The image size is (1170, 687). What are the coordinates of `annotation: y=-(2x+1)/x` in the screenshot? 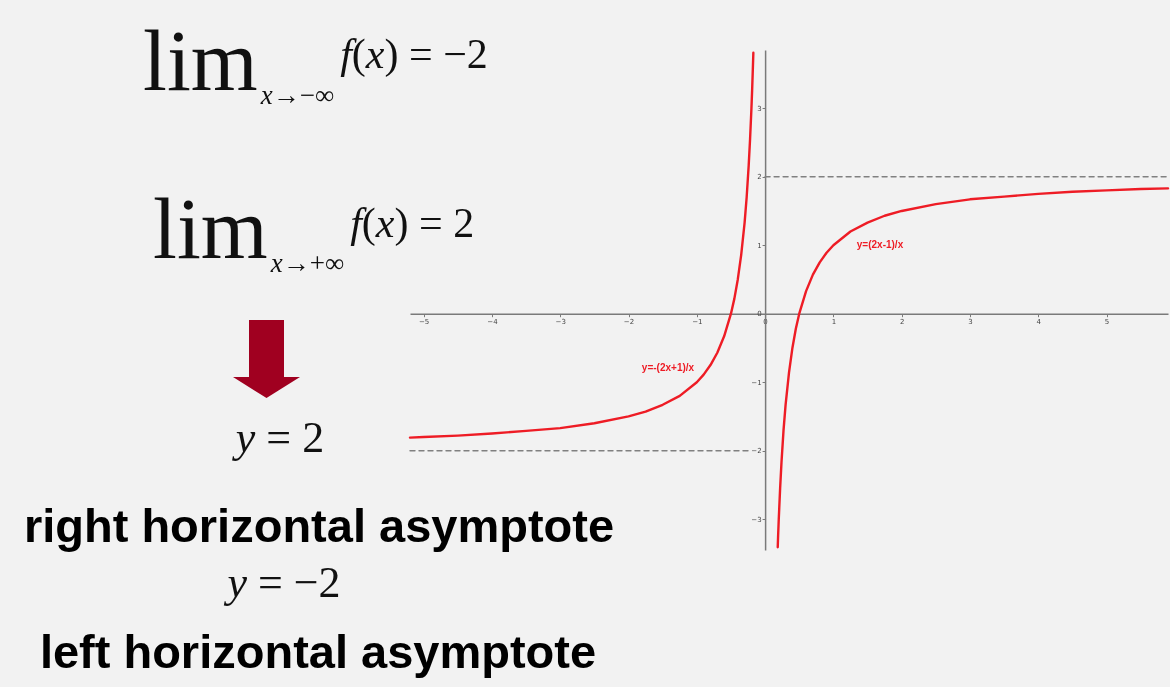 It's located at (668, 367).